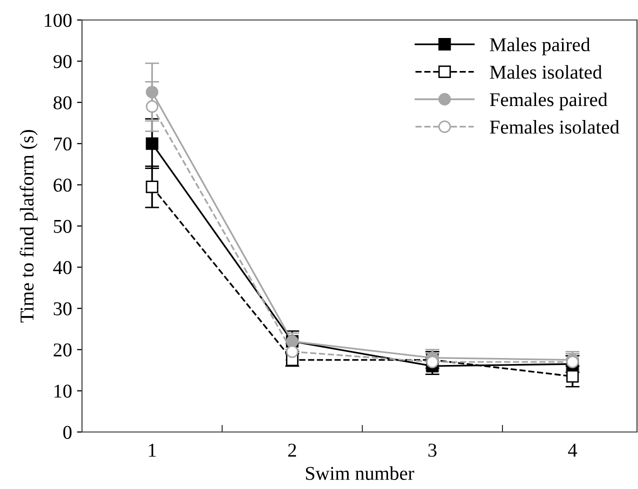  I want to click on y-tick-label: 80, so click(63, 103).